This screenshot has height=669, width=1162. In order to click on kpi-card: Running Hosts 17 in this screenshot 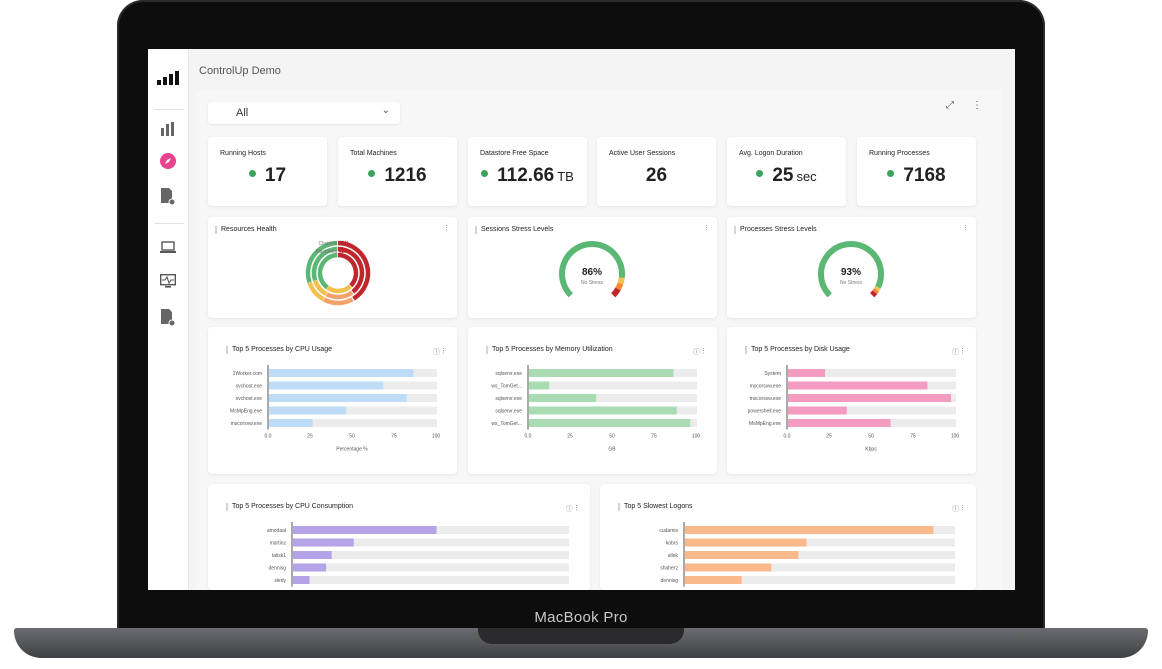, I will do `click(267, 171)`.